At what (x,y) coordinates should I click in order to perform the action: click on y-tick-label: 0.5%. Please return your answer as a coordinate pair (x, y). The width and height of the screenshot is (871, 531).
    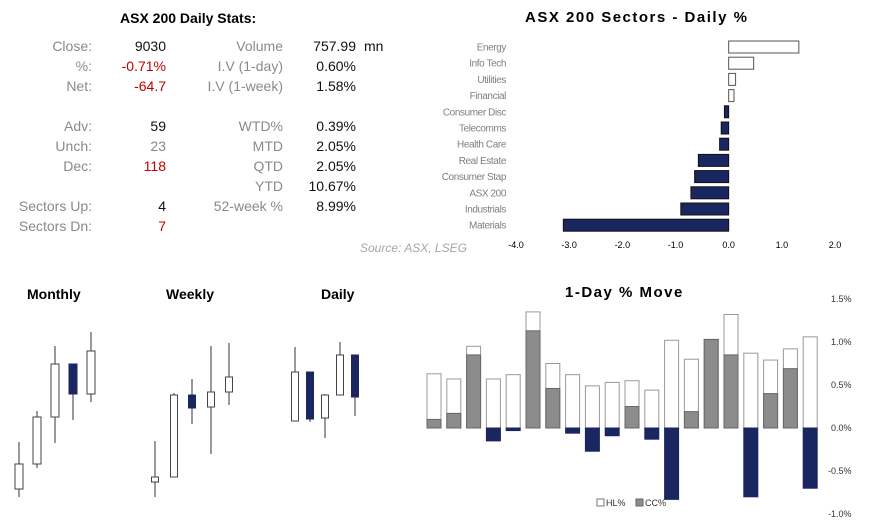
    Looking at the image, I should click on (841, 385).